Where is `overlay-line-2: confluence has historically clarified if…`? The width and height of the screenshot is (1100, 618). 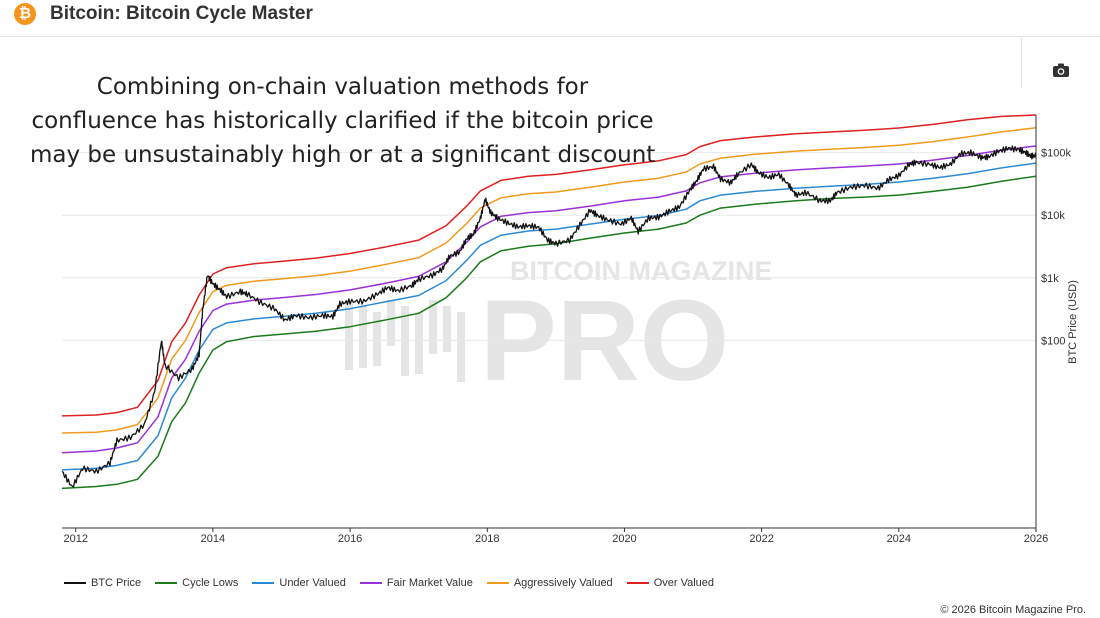 overlay-line-2: confluence has historically clarified if… is located at coordinates (342, 121).